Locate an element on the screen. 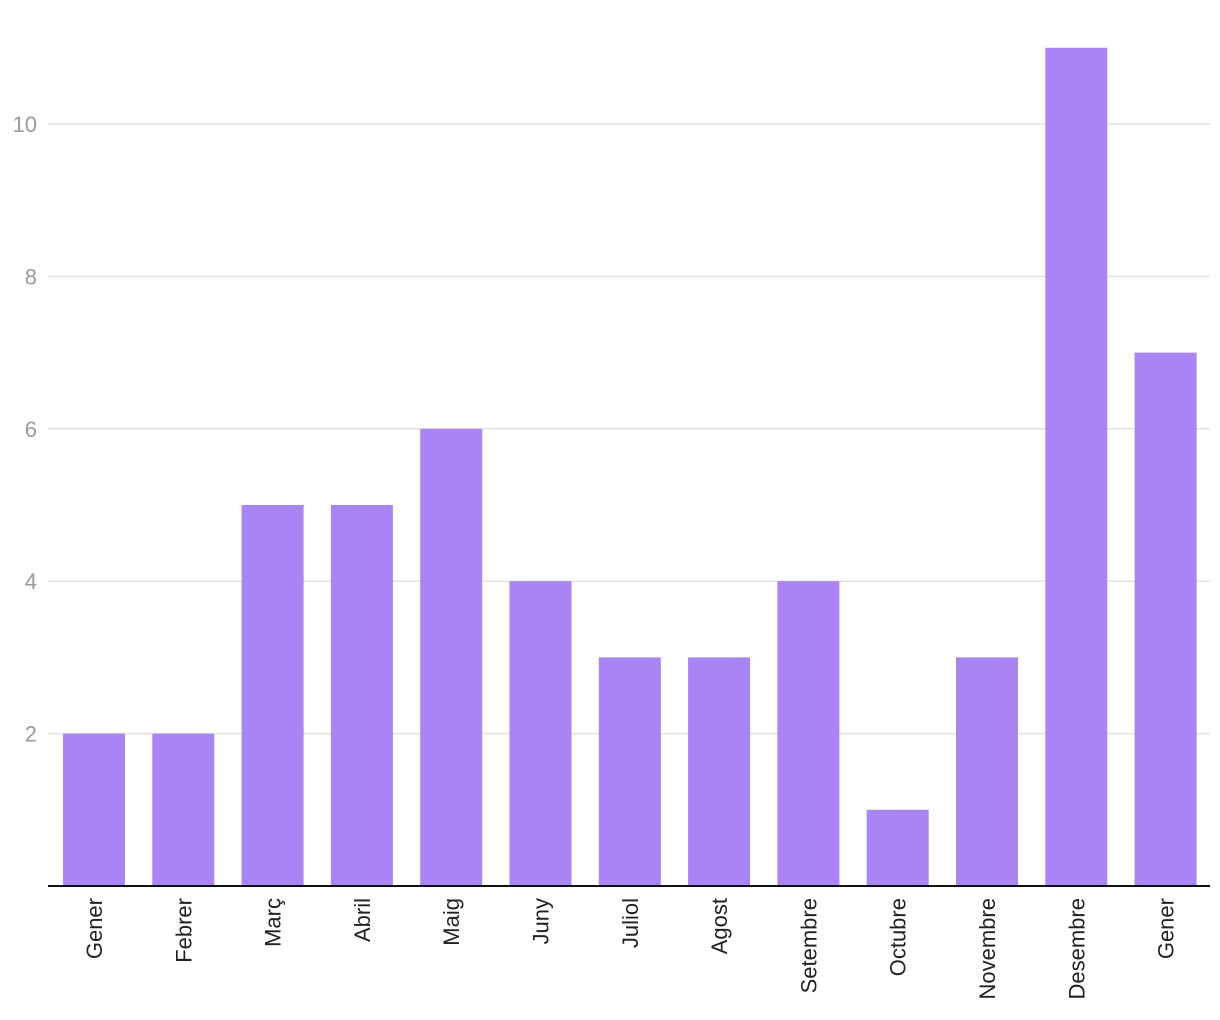 Image resolution: width=1220 pixels, height=1020 pixels. x-tick-label: Febrer is located at coordinates (183, 930).